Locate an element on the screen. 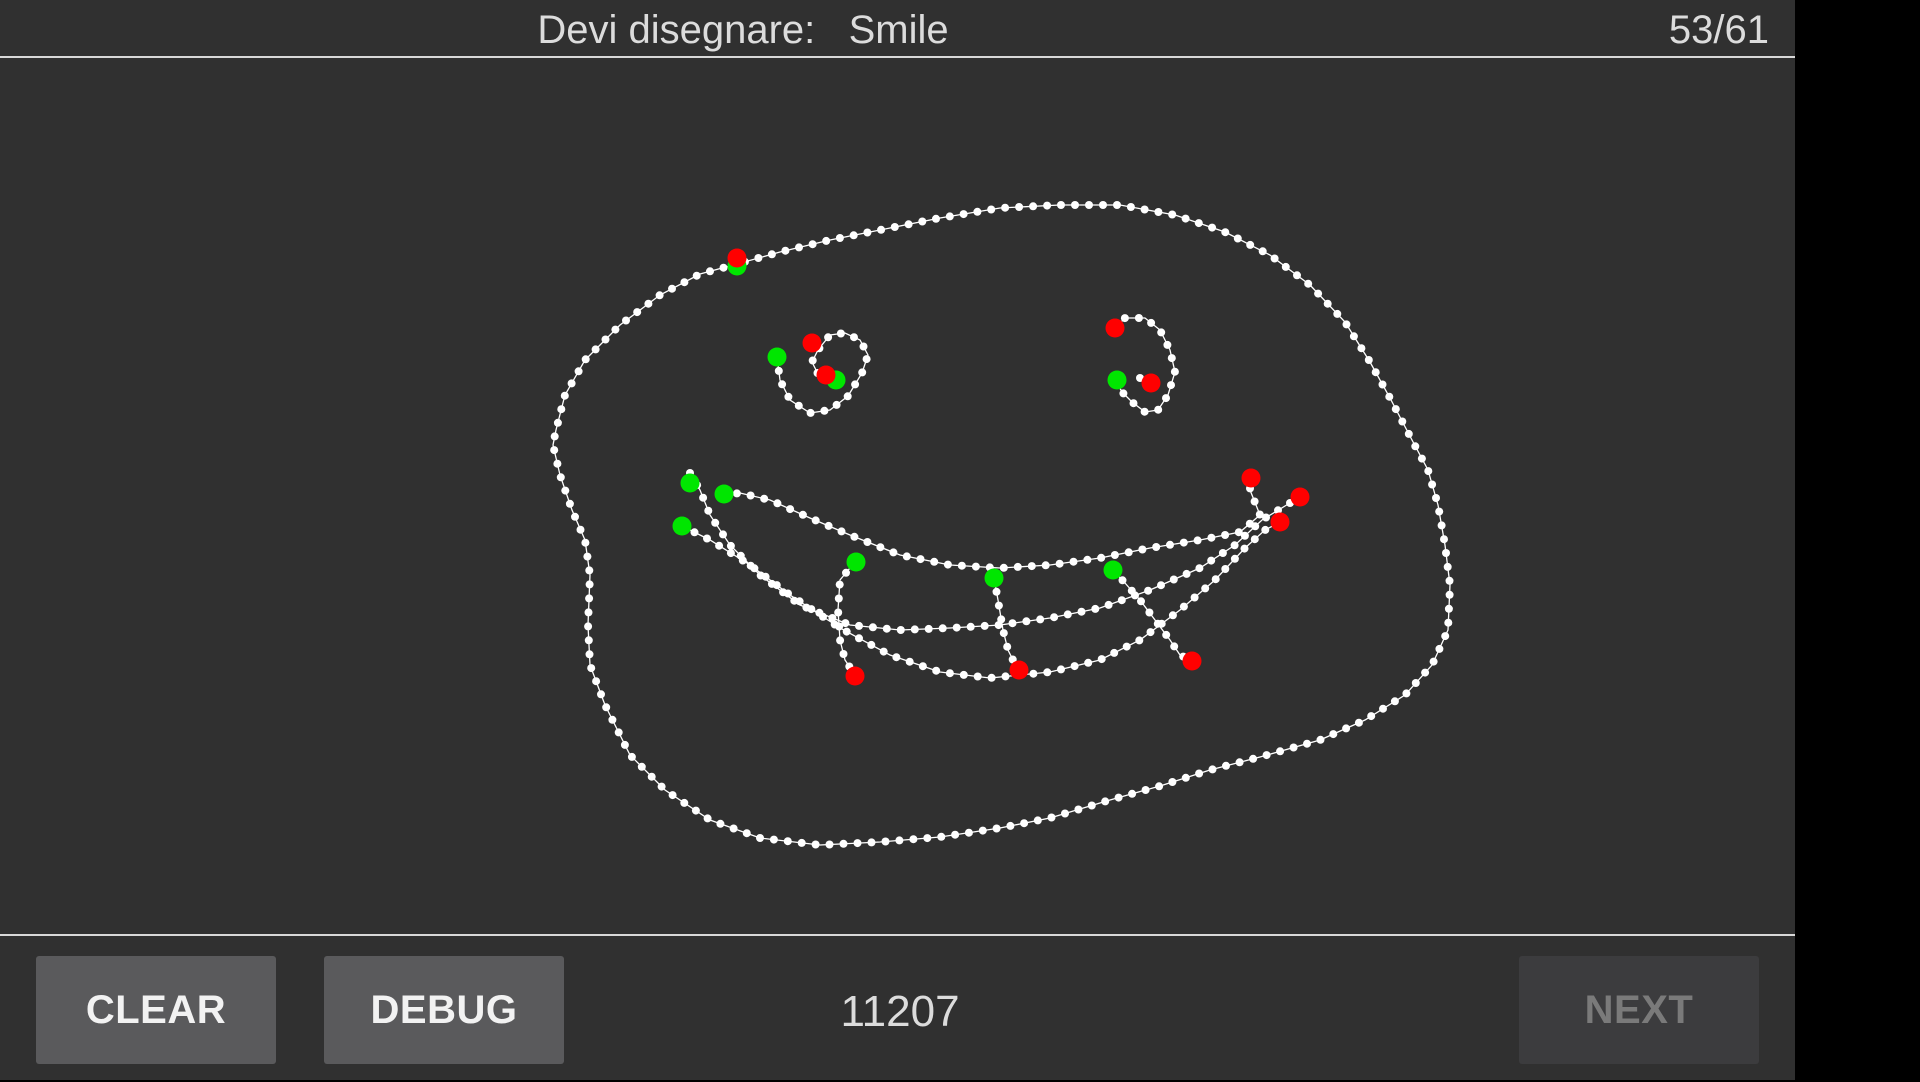 This screenshot has width=1920, height=1082. next-button: NEXT is located at coordinates (1639, 1010).